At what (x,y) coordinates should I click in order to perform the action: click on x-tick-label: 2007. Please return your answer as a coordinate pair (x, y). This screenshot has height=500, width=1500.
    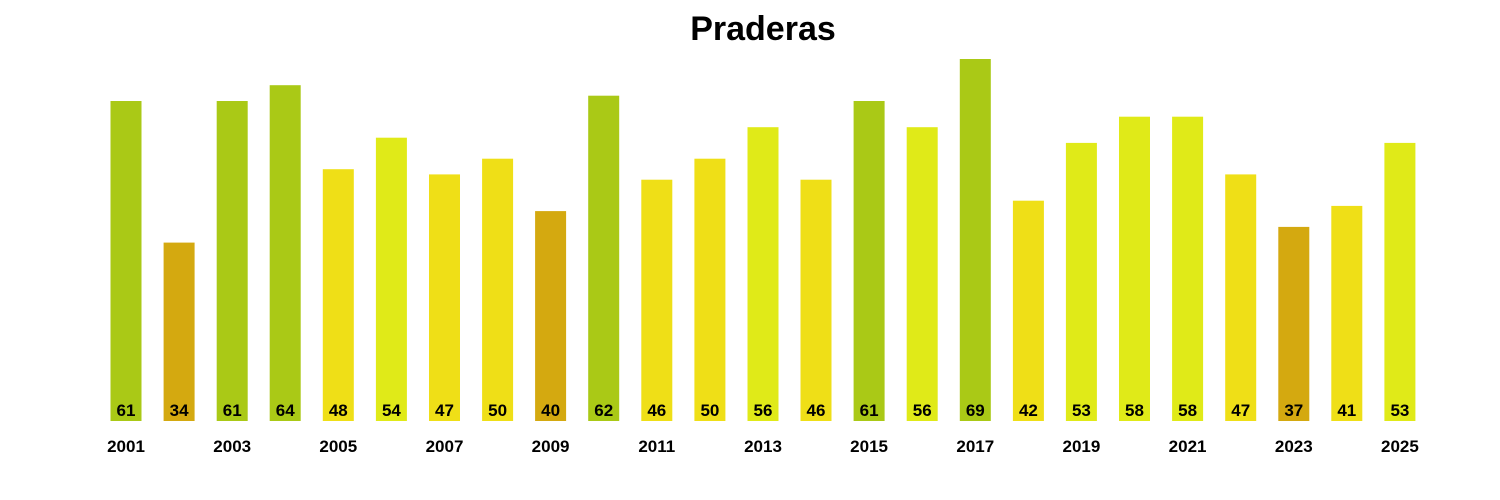
    Looking at the image, I should click on (445, 446).